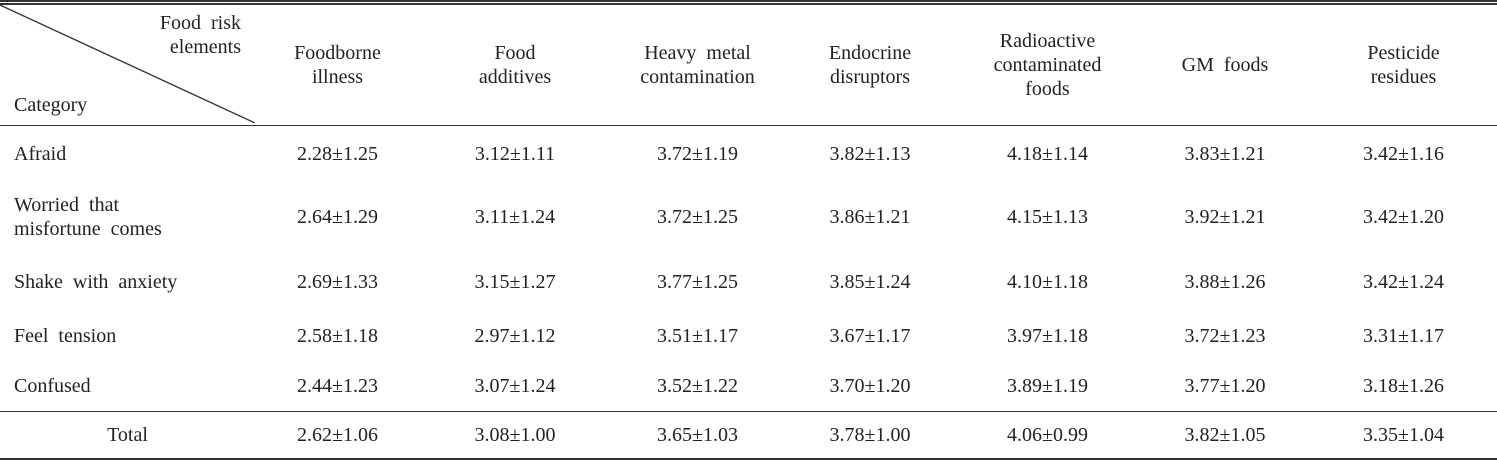 This screenshot has height=460, width=1497. I want to click on cell: 3.42±1.24, so click(1403, 282).